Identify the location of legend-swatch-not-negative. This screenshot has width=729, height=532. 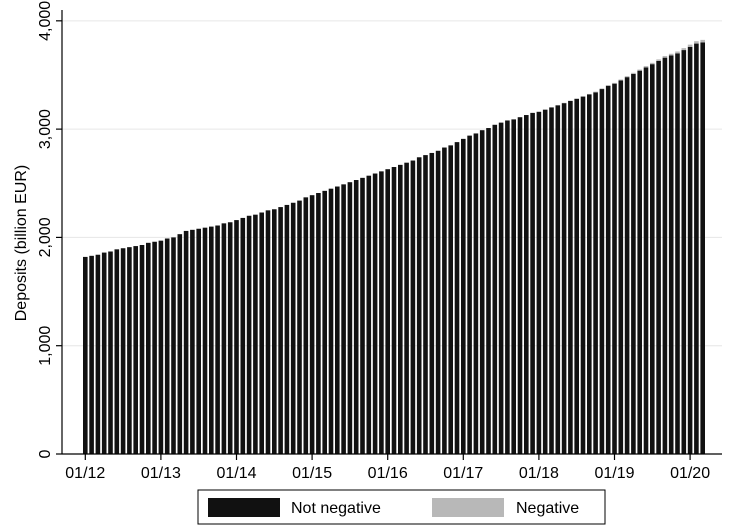
(244, 507).